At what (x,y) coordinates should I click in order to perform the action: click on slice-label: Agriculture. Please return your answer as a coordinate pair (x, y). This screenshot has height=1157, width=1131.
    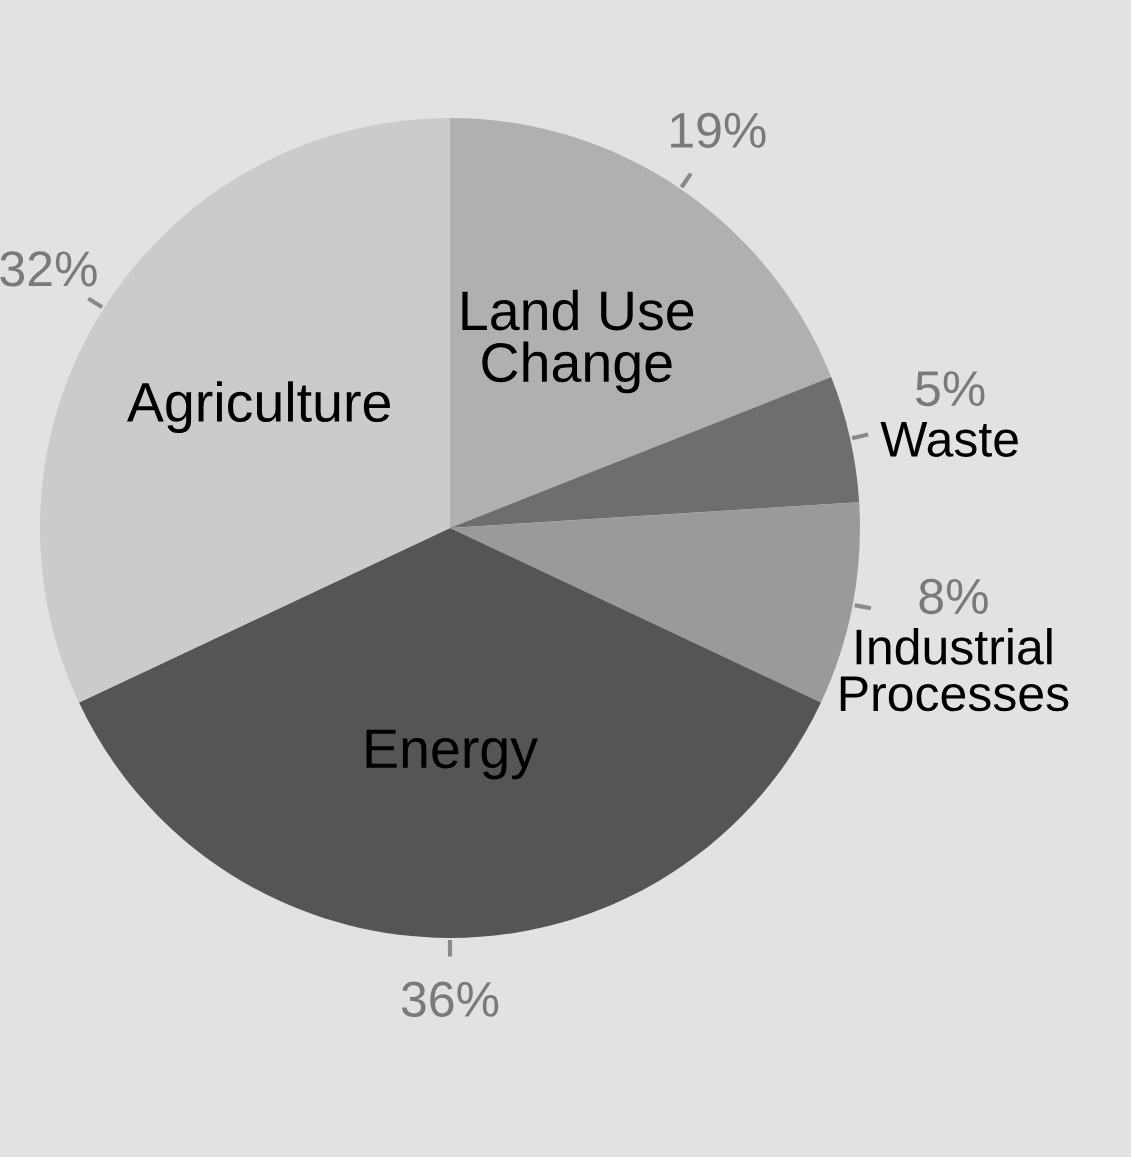
    Looking at the image, I should click on (258, 407).